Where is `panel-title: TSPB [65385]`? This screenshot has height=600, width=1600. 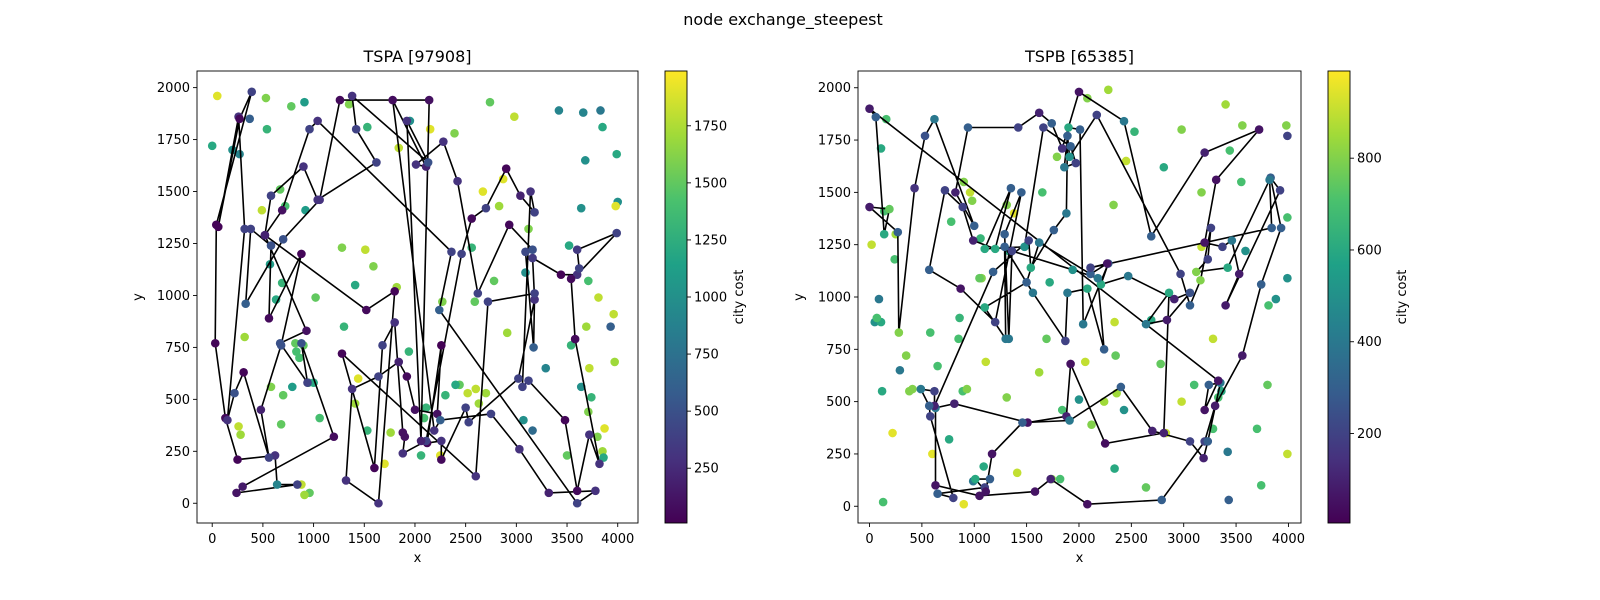
panel-title: TSPB [65385] is located at coordinates (1079, 56).